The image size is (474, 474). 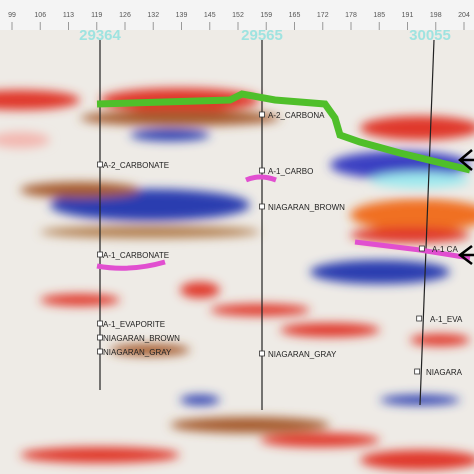 What do you see at coordinates (323, 15) in the screenshot?
I see `top-tick-label: 172` at bounding box center [323, 15].